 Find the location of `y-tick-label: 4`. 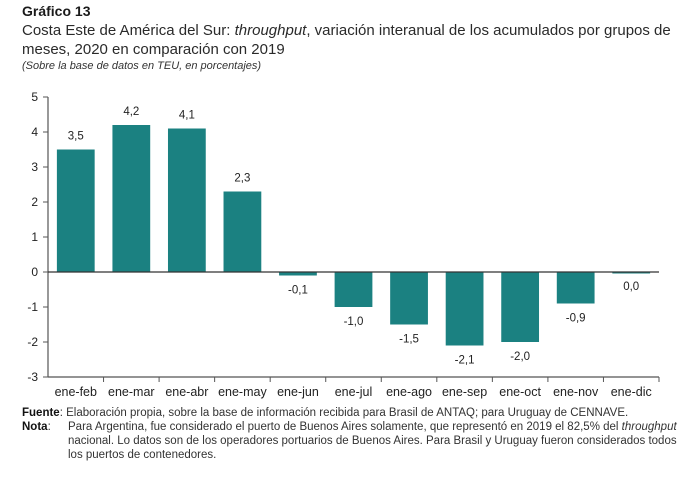

y-tick-label: 4 is located at coordinates (34, 132).